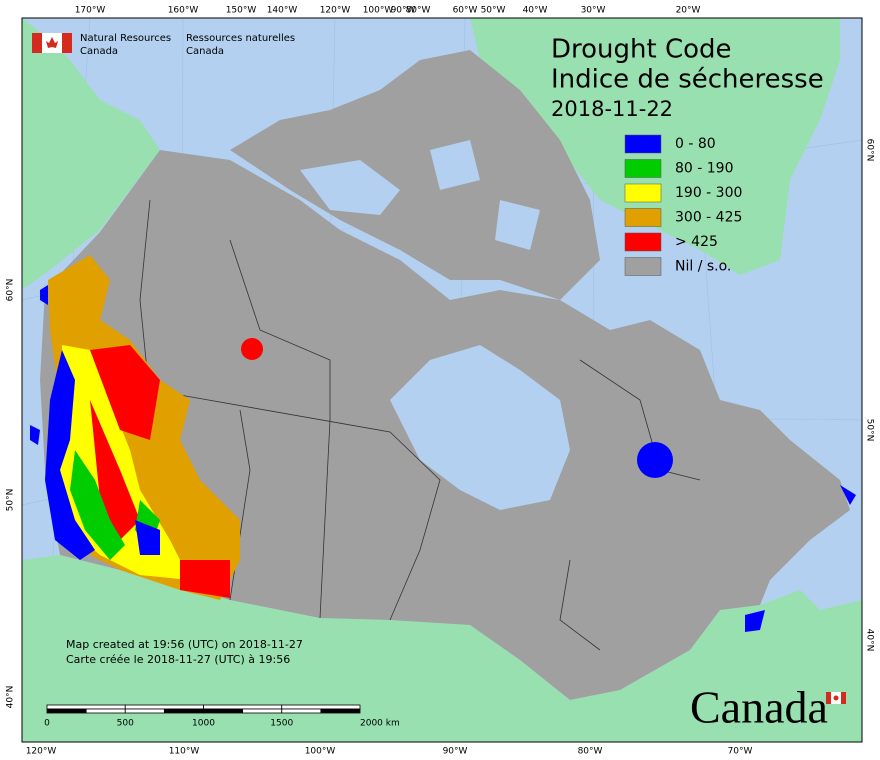 The image size is (880, 760). I want to click on longitude-label: 160°W, so click(183, 11).